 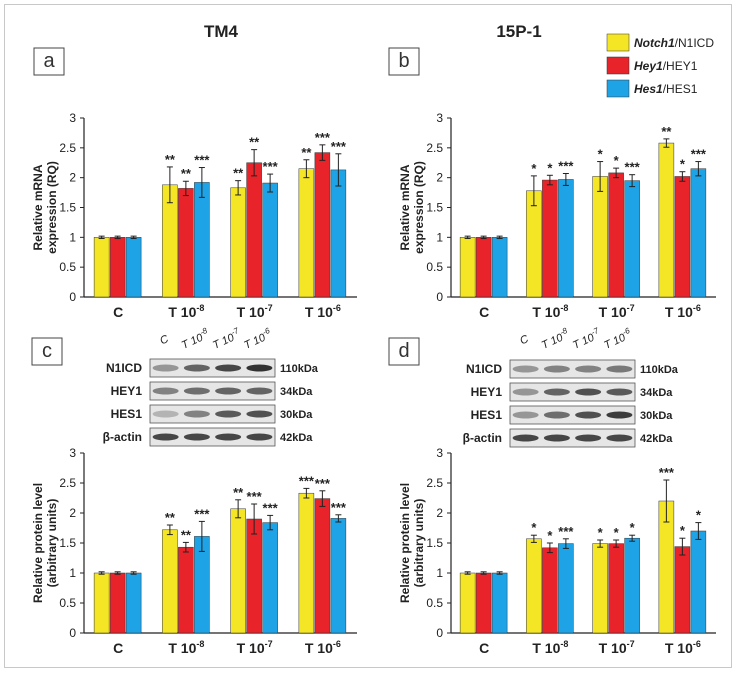 What do you see at coordinates (618, 65) in the screenshot?
I see `legend-swatch` at bounding box center [618, 65].